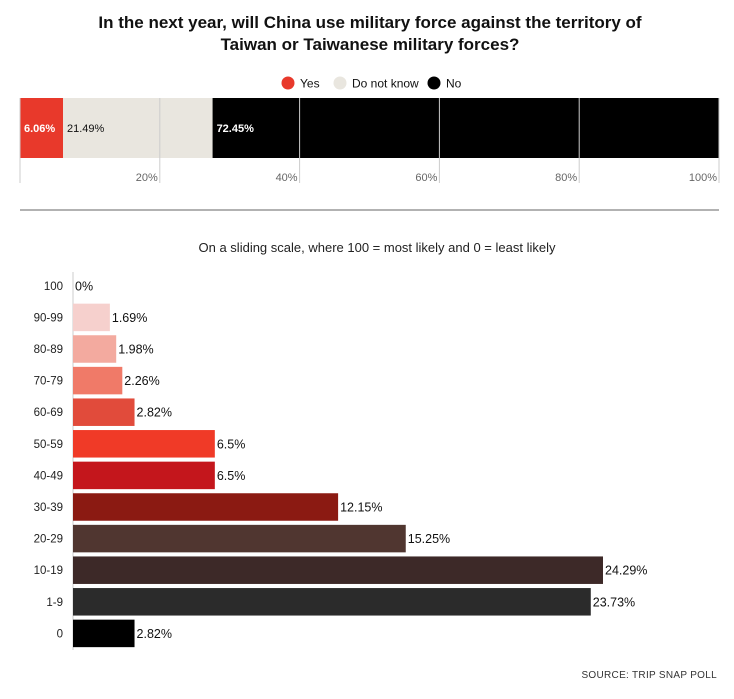 The height and width of the screenshot is (699, 734). I want to click on legend-swatch-do-not-know, so click(340, 83).